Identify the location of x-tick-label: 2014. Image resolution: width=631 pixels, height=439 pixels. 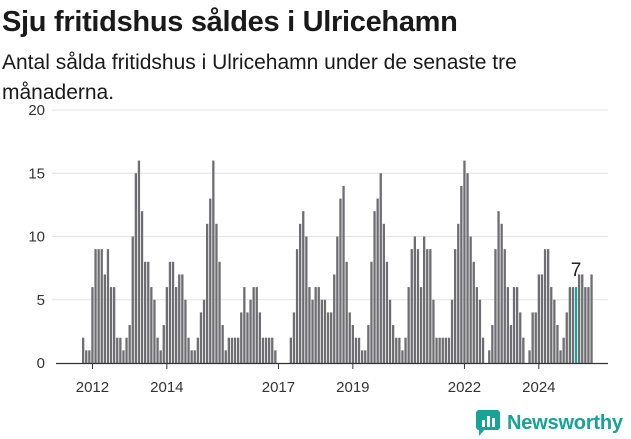
(166, 387).